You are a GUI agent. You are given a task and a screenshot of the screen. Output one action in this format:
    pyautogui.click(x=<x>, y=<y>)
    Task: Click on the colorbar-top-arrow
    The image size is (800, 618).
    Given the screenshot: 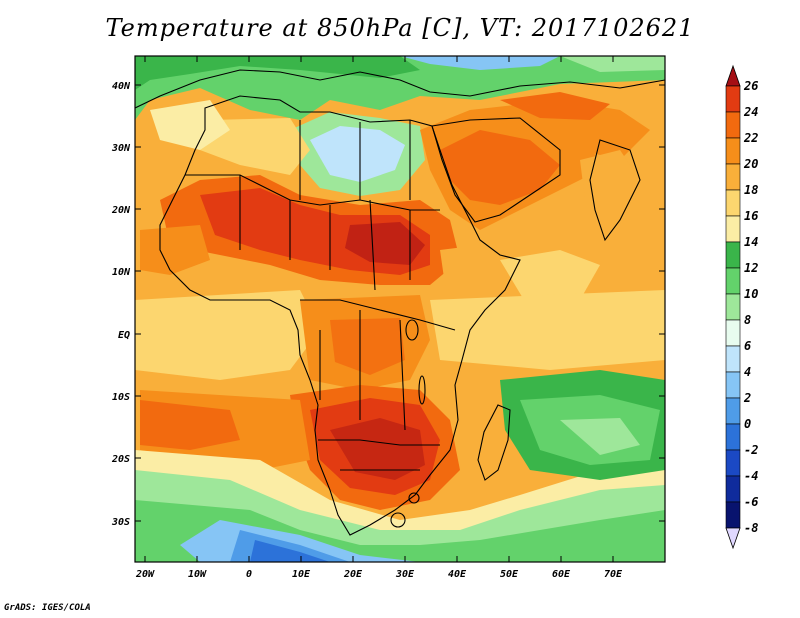 What is the action you would take?
    pyautogui.click(x=733, y=75)
    